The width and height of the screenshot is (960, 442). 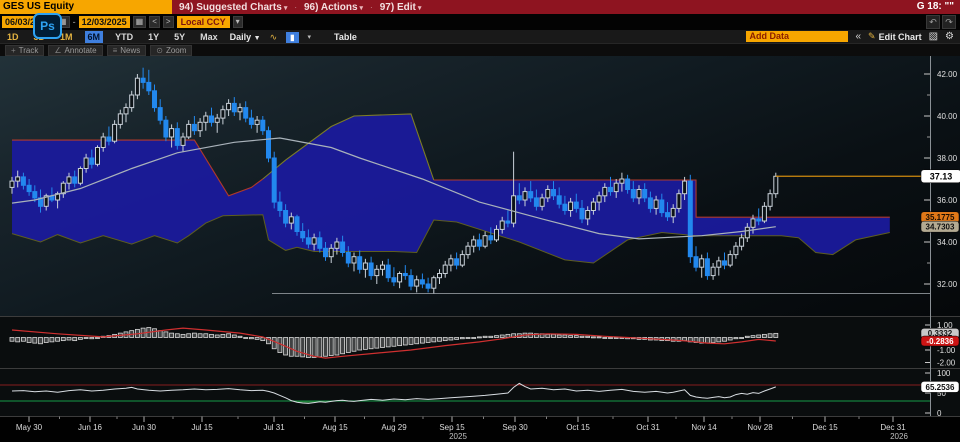 What do you see at coordinates (394, 427) in the screenshot?
I see `svg-text: Aug 29` at bounding box center [394, 427].